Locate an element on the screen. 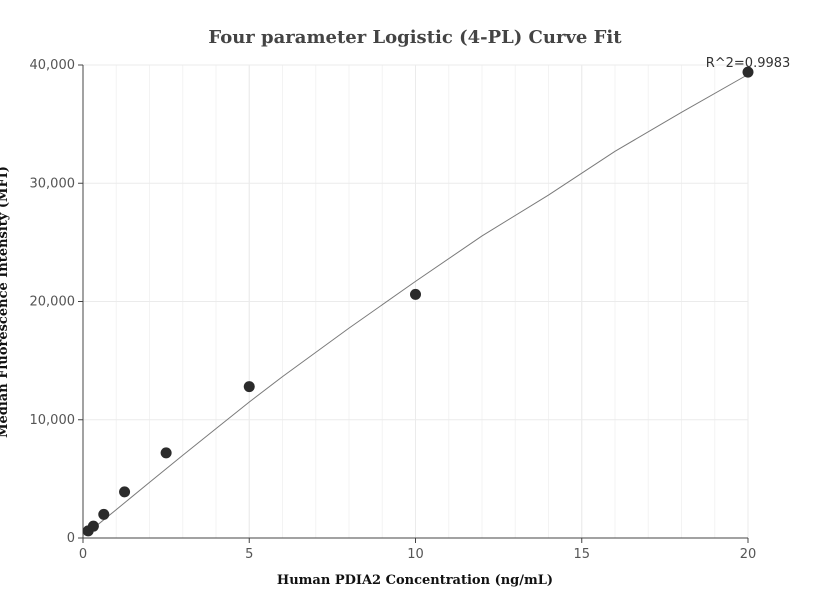  y-tick-label: 20,000 is located at coordinates (53, 302).